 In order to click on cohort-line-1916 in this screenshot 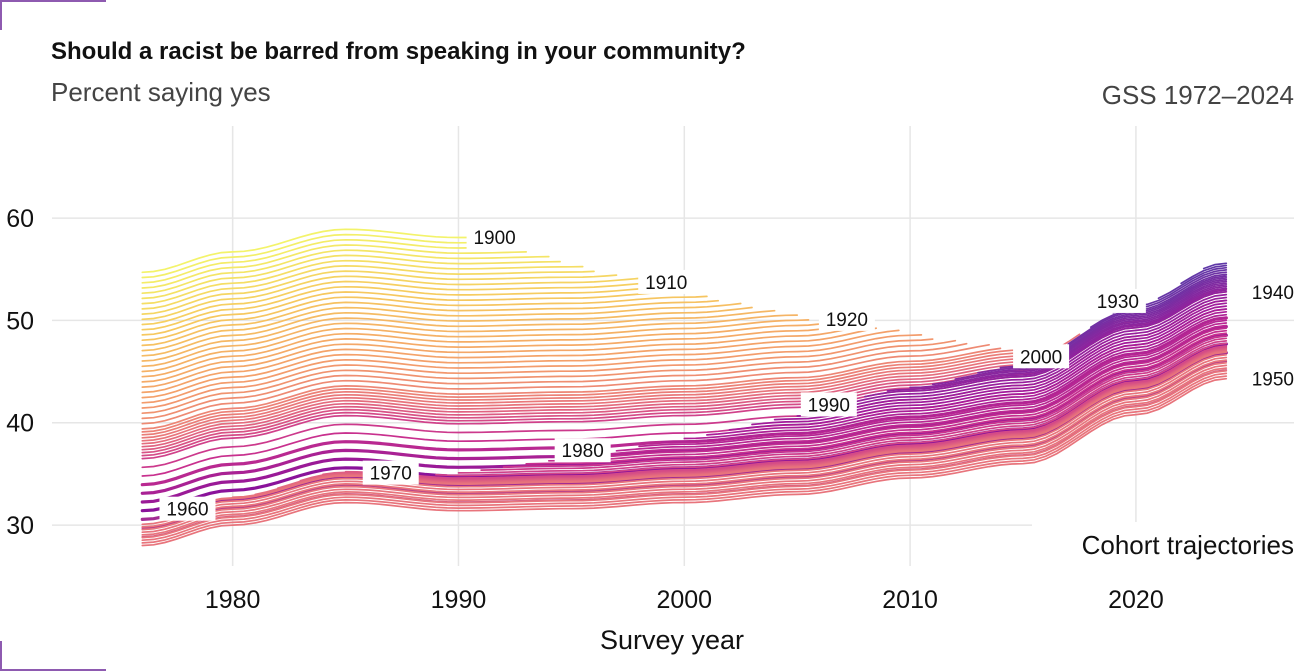, I will do `click(447, 331)`.